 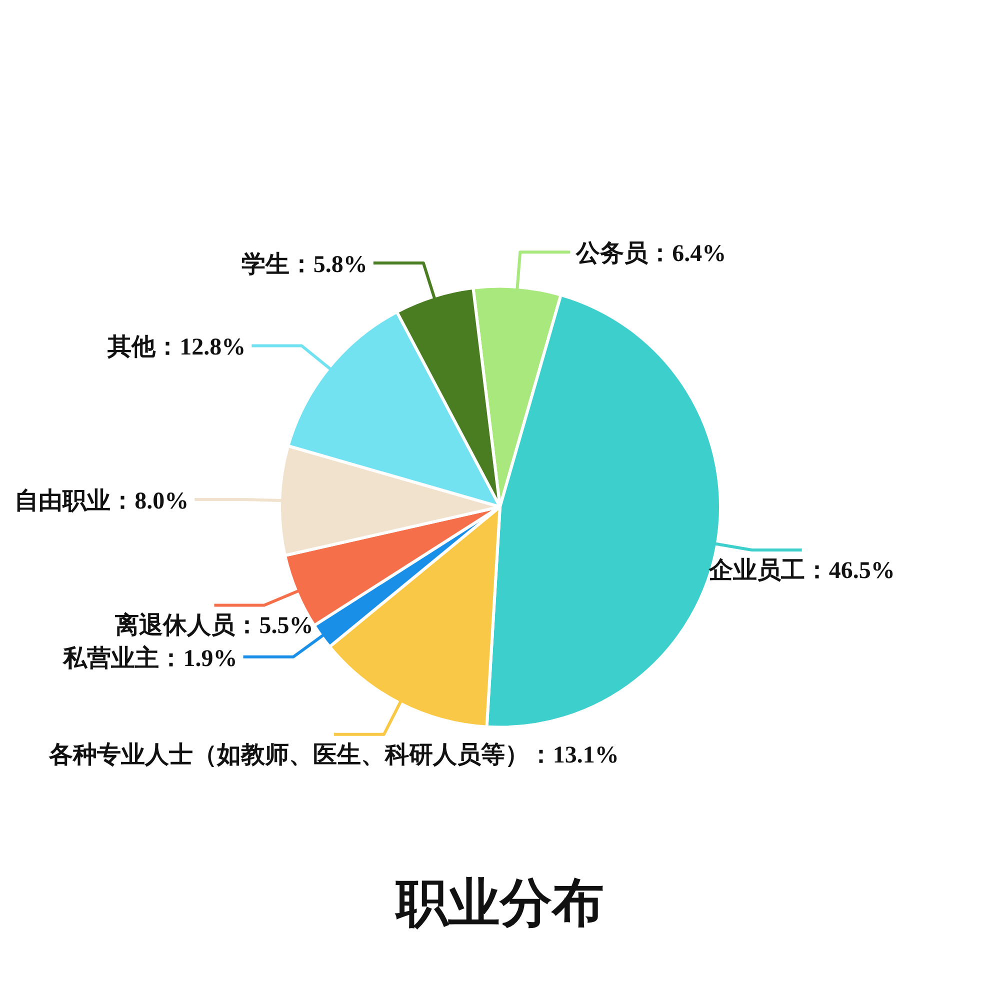 I want to click on slice-label: 学生：5.8%, so click(x=304, y=264).